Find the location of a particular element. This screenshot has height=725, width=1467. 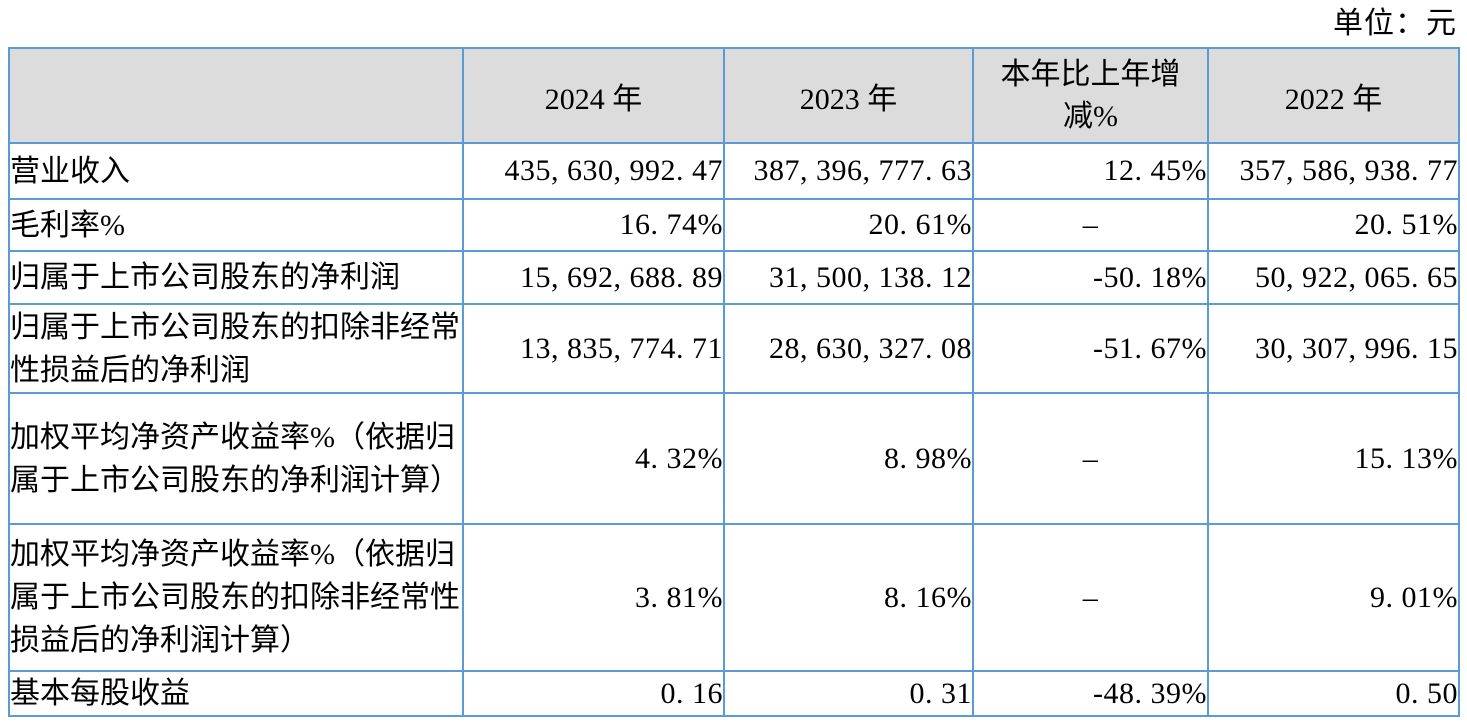

value-change: 12. 45% is located at coordinates (1090, 171).